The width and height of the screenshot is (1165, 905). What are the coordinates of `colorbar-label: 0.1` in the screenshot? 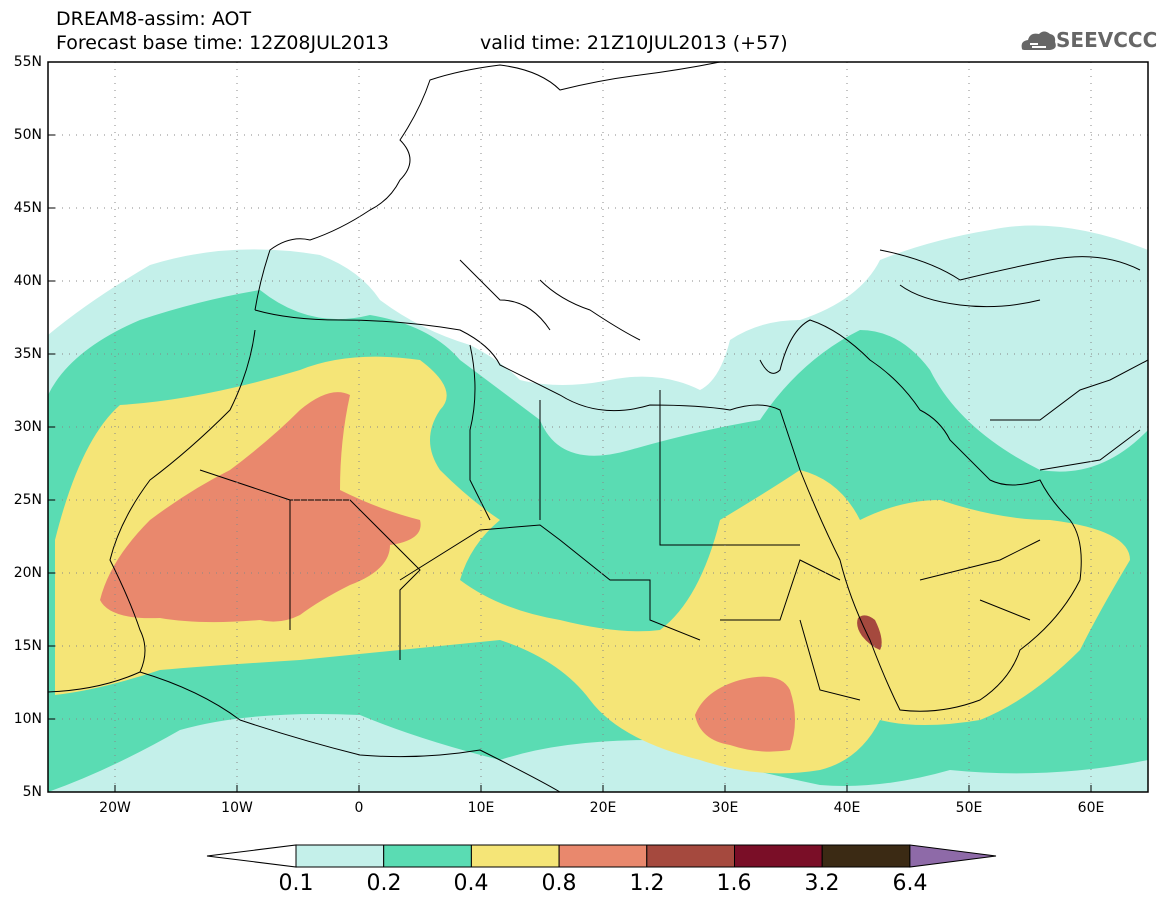 It's located at (296, 883).